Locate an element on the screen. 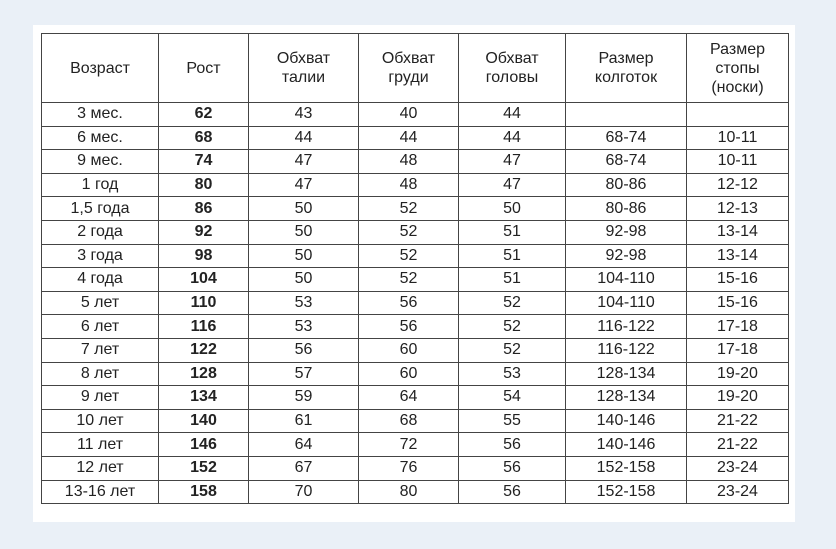 The width and height of the screenshot is (836, 549). cell-age: 3 мес. is located at coordinates (100, 114).